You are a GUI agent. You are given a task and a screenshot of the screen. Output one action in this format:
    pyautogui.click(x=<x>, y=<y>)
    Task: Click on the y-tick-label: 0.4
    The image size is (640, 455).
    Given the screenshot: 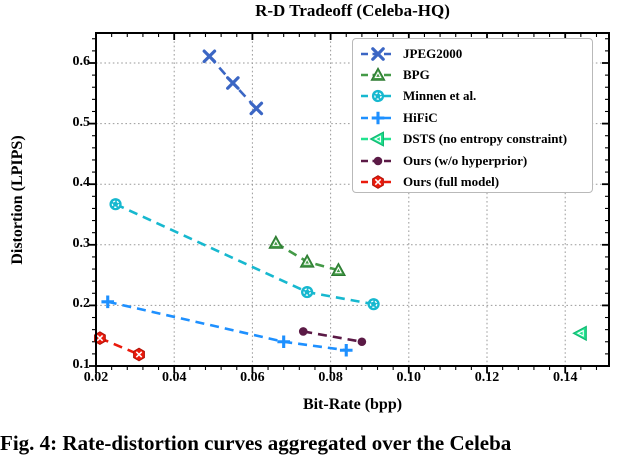 What is the action you would take?
    pyautogui.click(x=81, y=183)
    